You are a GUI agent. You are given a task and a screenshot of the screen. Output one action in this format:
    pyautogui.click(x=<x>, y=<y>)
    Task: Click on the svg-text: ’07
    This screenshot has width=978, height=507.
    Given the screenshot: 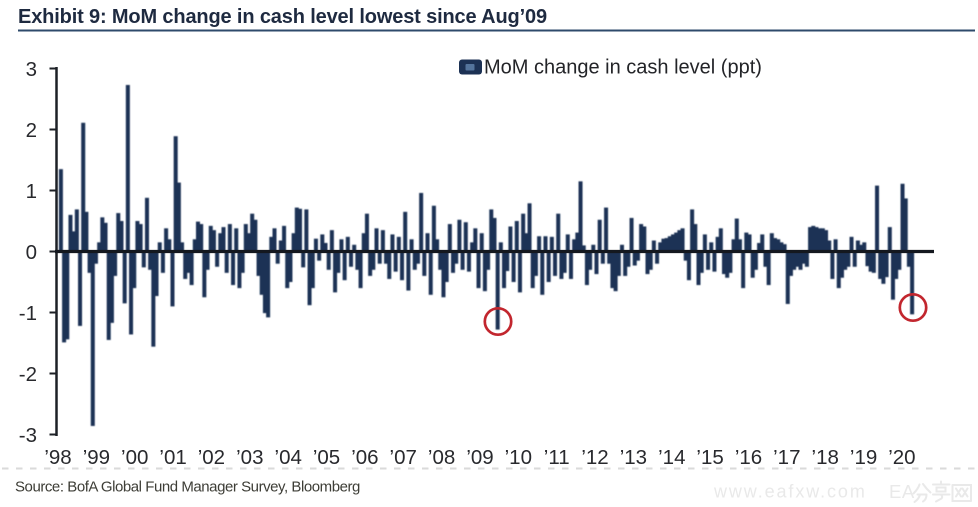 What is the action you would take?
    pyautogui.click(x=403, y=457)
    